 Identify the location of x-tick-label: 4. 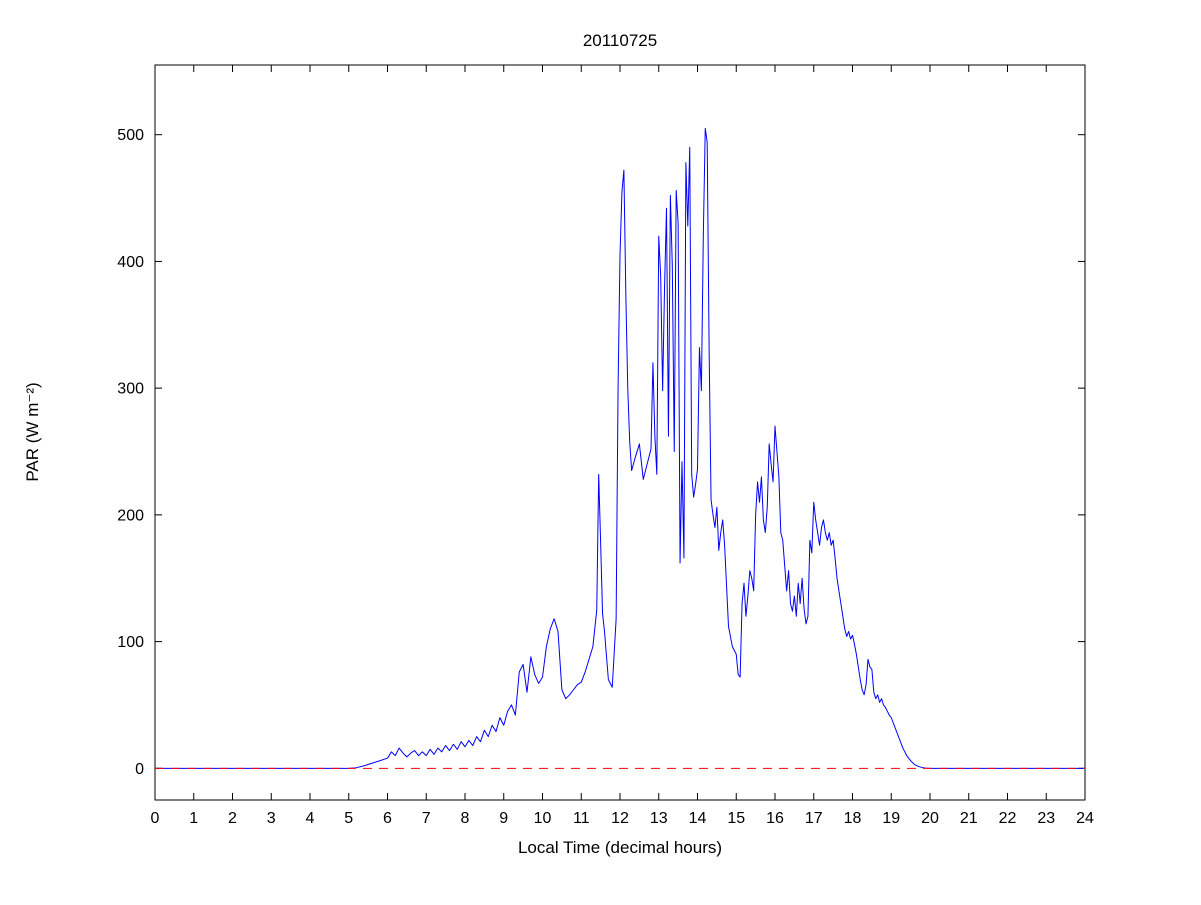
(310, 818).